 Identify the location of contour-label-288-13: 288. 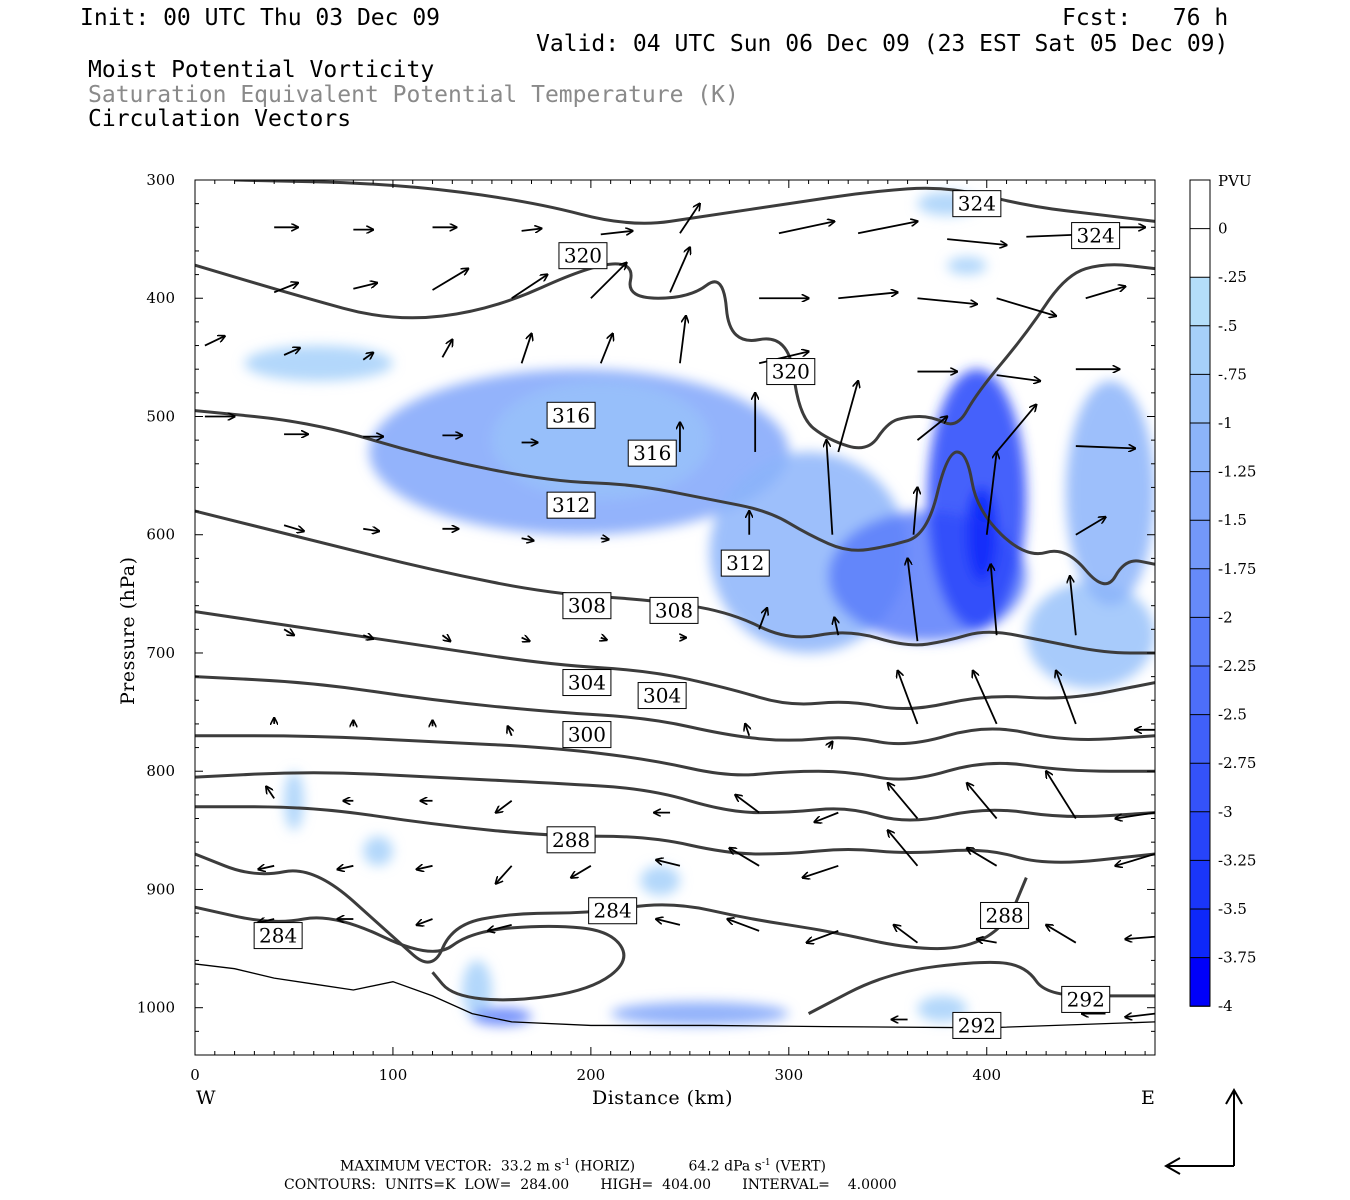
(571, 840).